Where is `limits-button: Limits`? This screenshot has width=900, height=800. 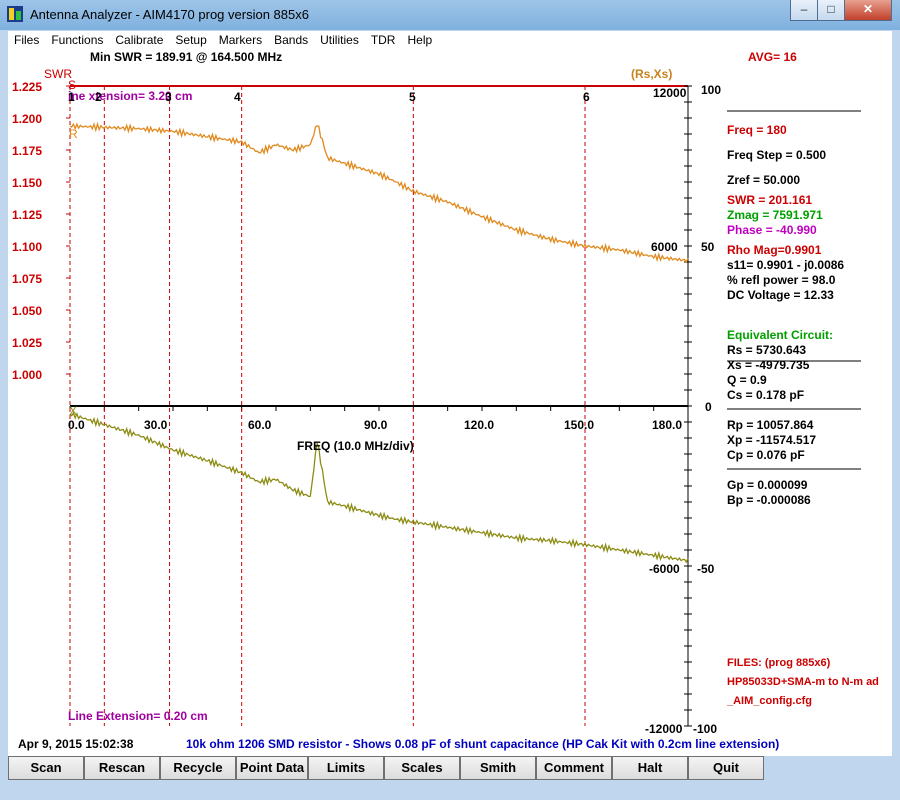 limits-button: Limits is located at coordinates (346, 768).